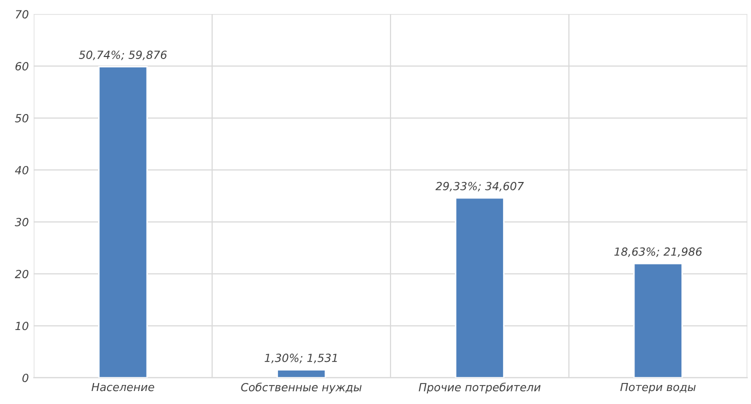  Describe the element at coordinates (21, 274) in the screenshot. I see `y-tick-label: 20` at that location.